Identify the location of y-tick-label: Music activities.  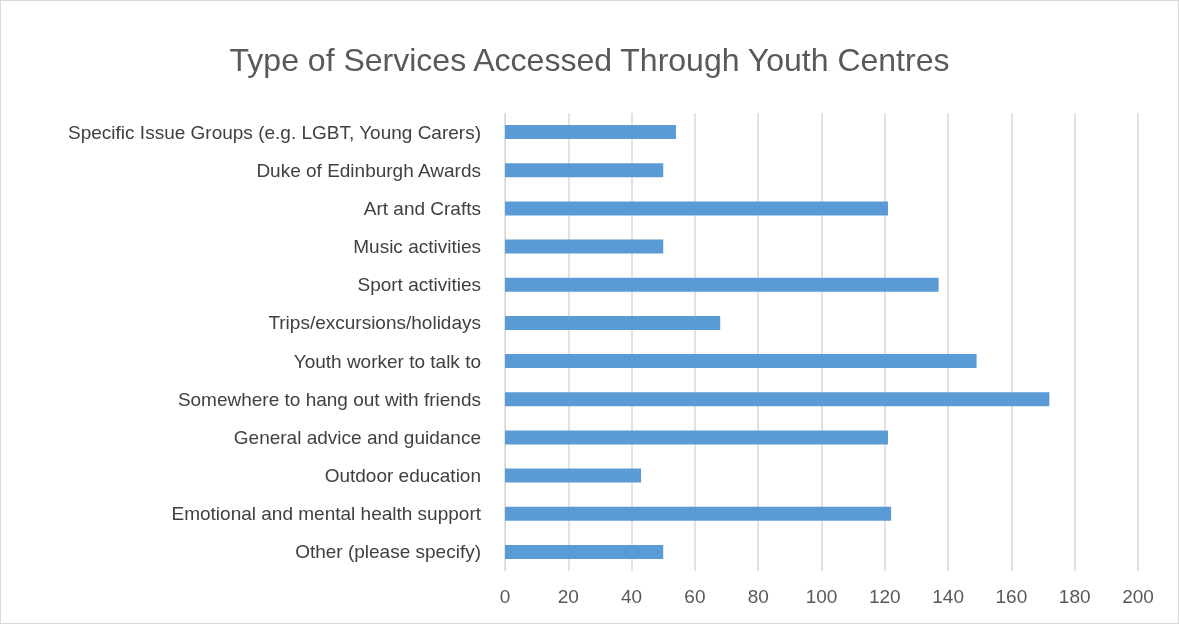
(417, 247).